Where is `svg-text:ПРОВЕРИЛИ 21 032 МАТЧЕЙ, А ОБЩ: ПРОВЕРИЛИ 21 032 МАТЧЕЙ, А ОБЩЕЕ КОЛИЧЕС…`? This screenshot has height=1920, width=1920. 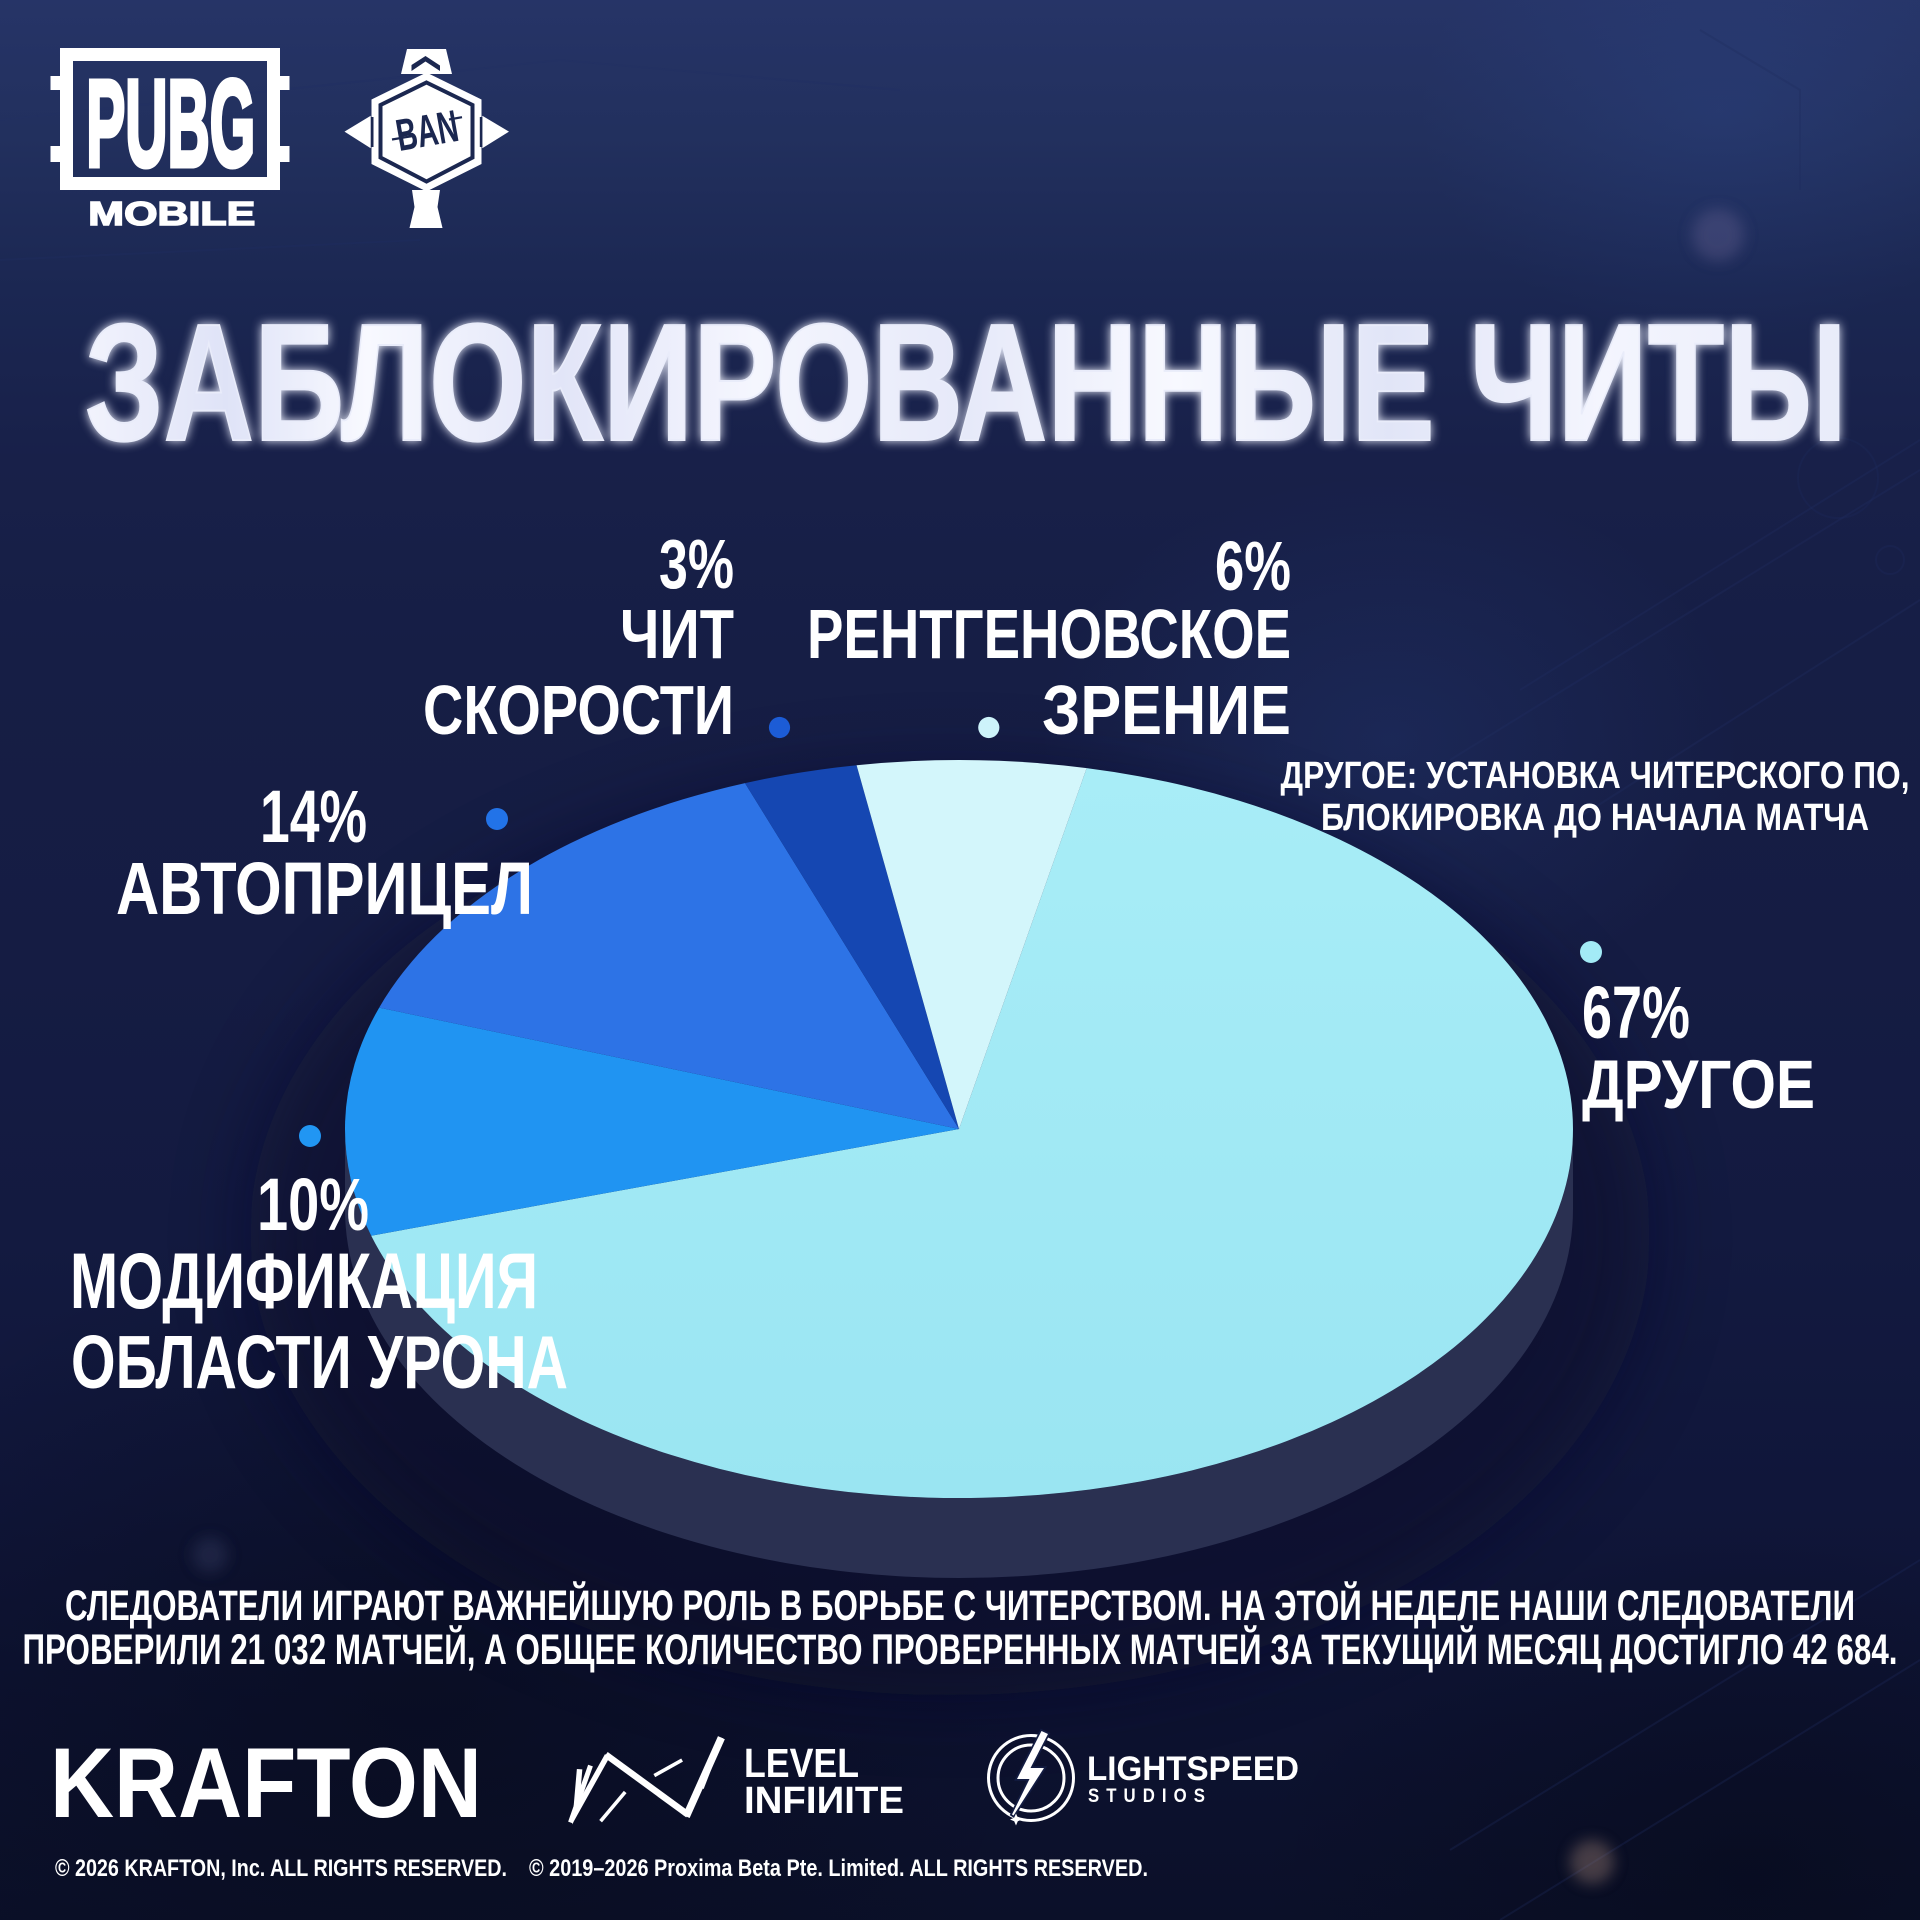
svg-text:ПРОВЕРИЛИ 21 032 МАТЧЕЙ, А ОБЩ: ПРОВЕРИЛИ 21 032 МАТЧЕЙ, А ОБЩЕЕ КОЛИЧЕС… is located at coordinates (960, 1649).